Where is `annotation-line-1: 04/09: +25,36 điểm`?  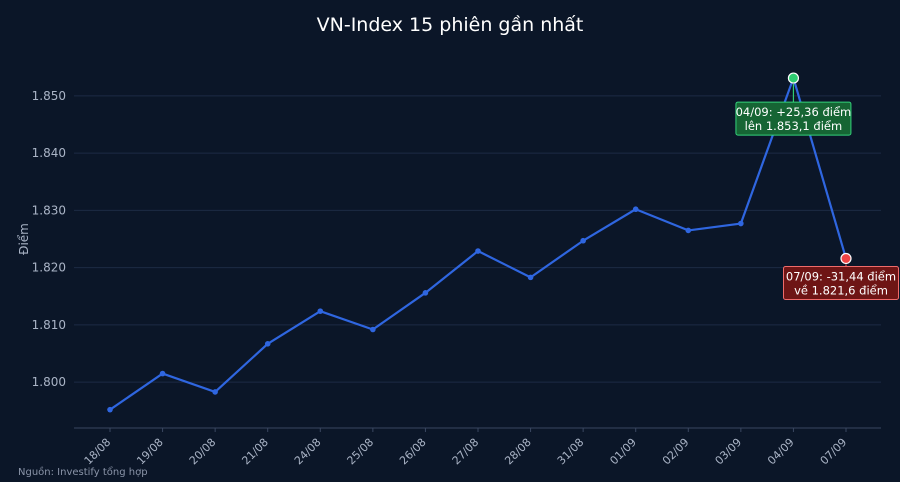 annotation-line-1: 04/09: +25,36 điểm is located at coordinates (794, 112).